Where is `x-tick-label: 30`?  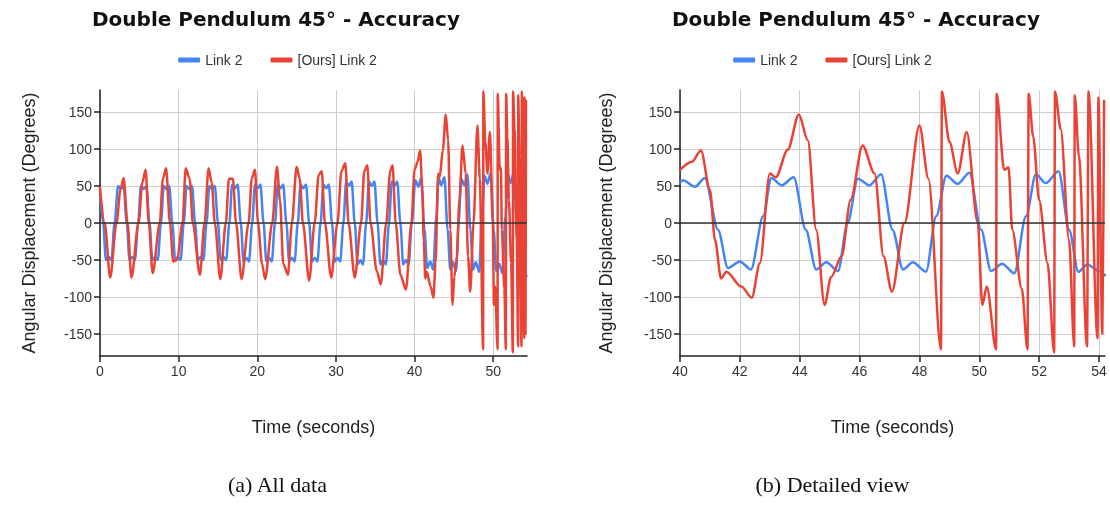 x-tick-label: 30 is located at coordinates (336, 371).